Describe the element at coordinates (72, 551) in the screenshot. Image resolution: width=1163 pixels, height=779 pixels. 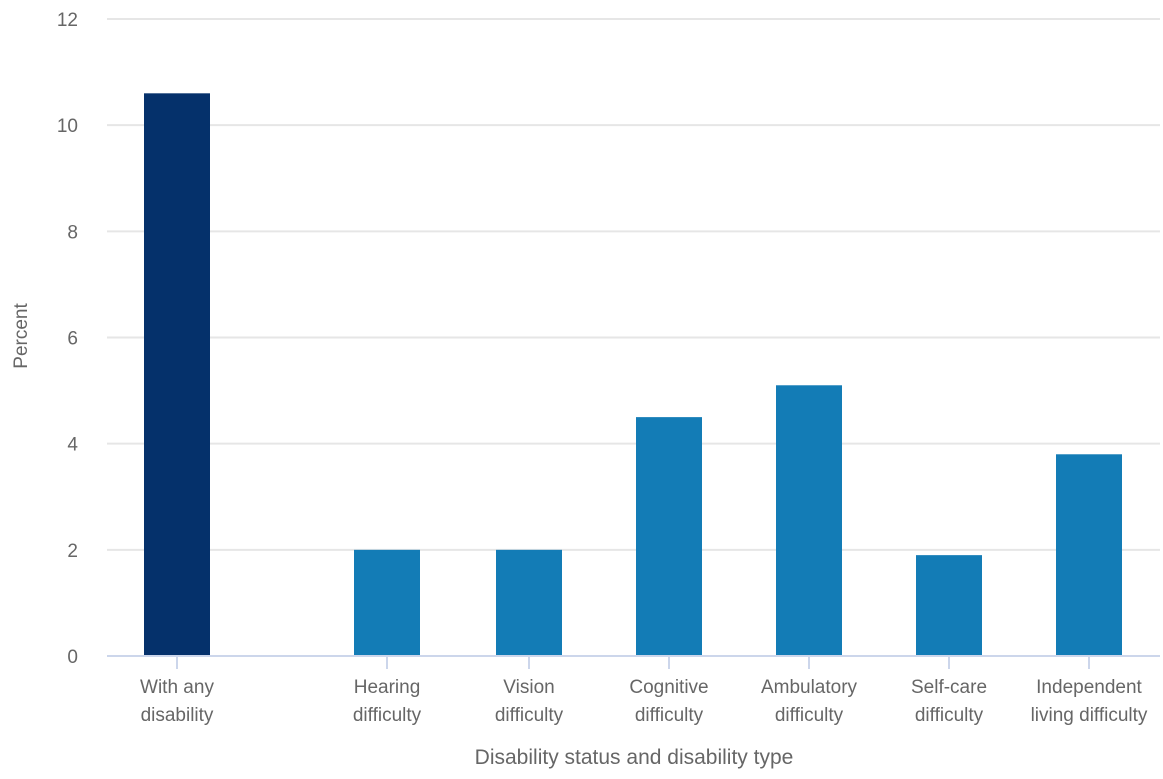
I see `y-tick-label: 2` at that location.